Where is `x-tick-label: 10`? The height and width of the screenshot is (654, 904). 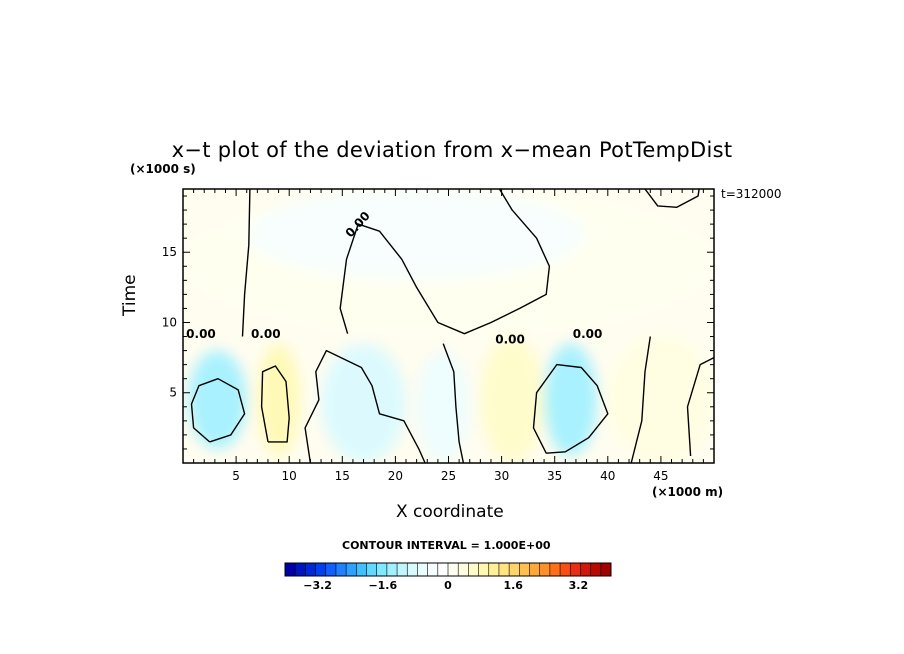 x-tick-label: 10 is located at coordinates (289, 476).